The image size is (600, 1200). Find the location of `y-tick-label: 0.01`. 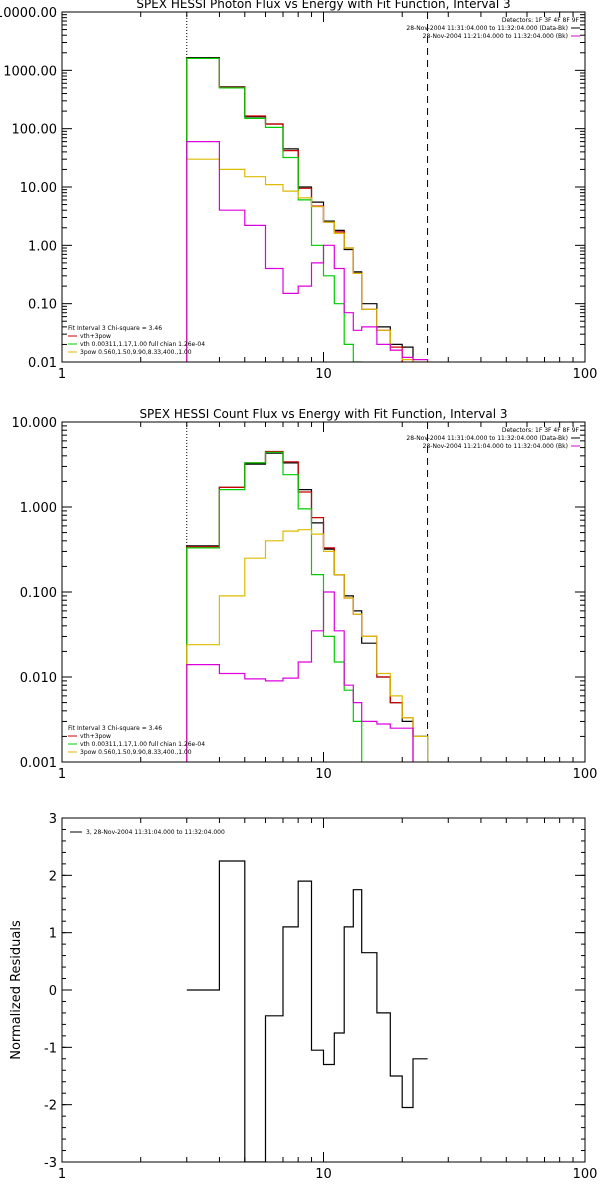

y-tick-label: 0.01 is located at coordinates (42, 363).